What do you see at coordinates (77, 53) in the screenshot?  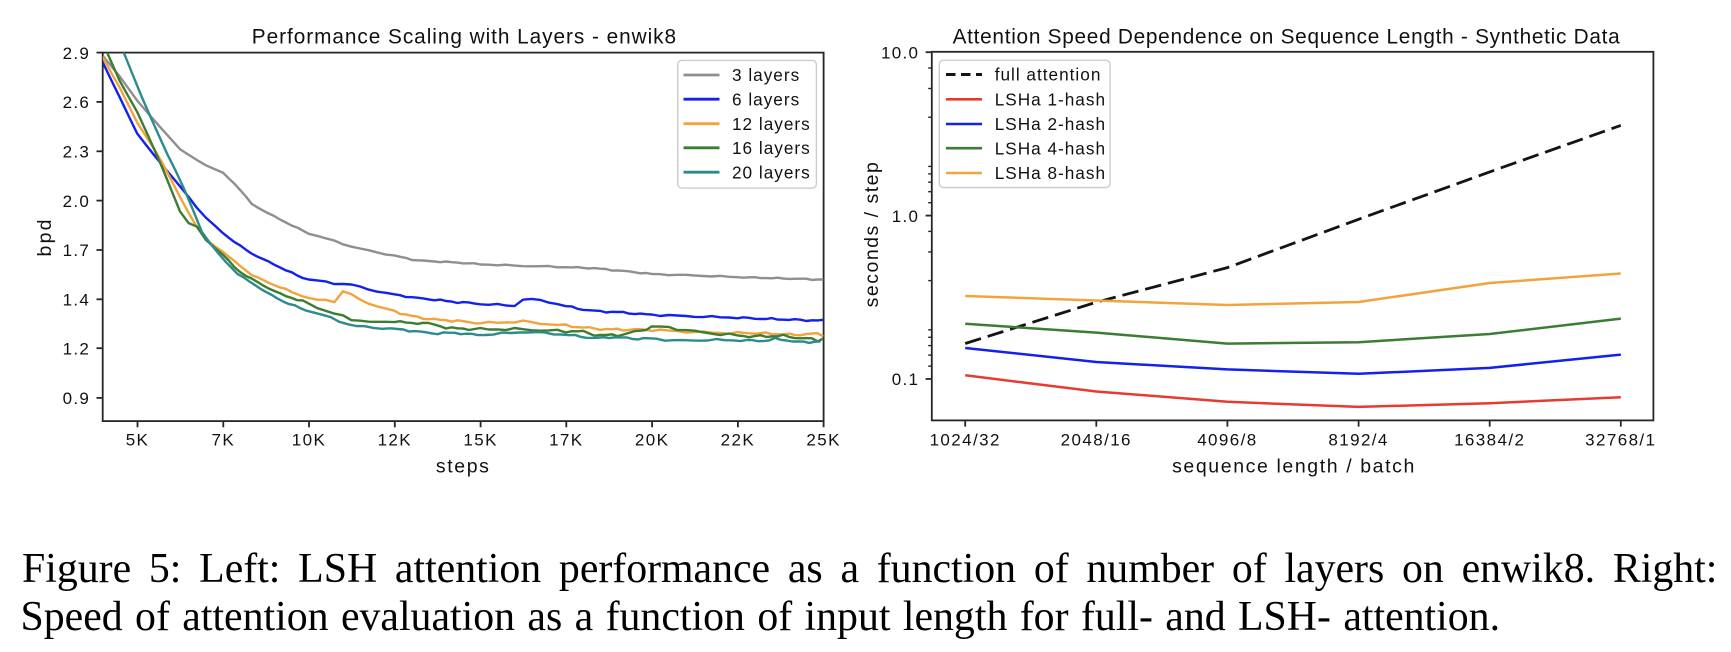 I see `svg-text: 2.9` at bounding box center [77, 53].